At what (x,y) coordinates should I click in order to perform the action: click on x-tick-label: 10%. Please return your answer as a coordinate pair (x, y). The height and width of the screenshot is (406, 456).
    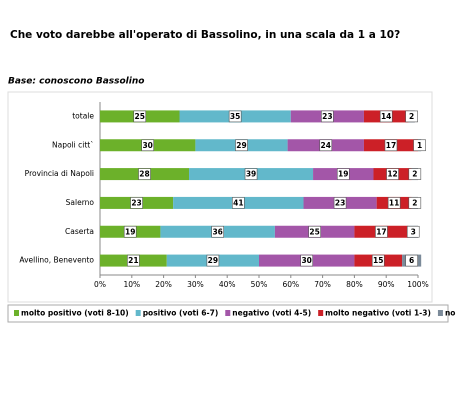
    Looking at the image, I should click on (131, 284).